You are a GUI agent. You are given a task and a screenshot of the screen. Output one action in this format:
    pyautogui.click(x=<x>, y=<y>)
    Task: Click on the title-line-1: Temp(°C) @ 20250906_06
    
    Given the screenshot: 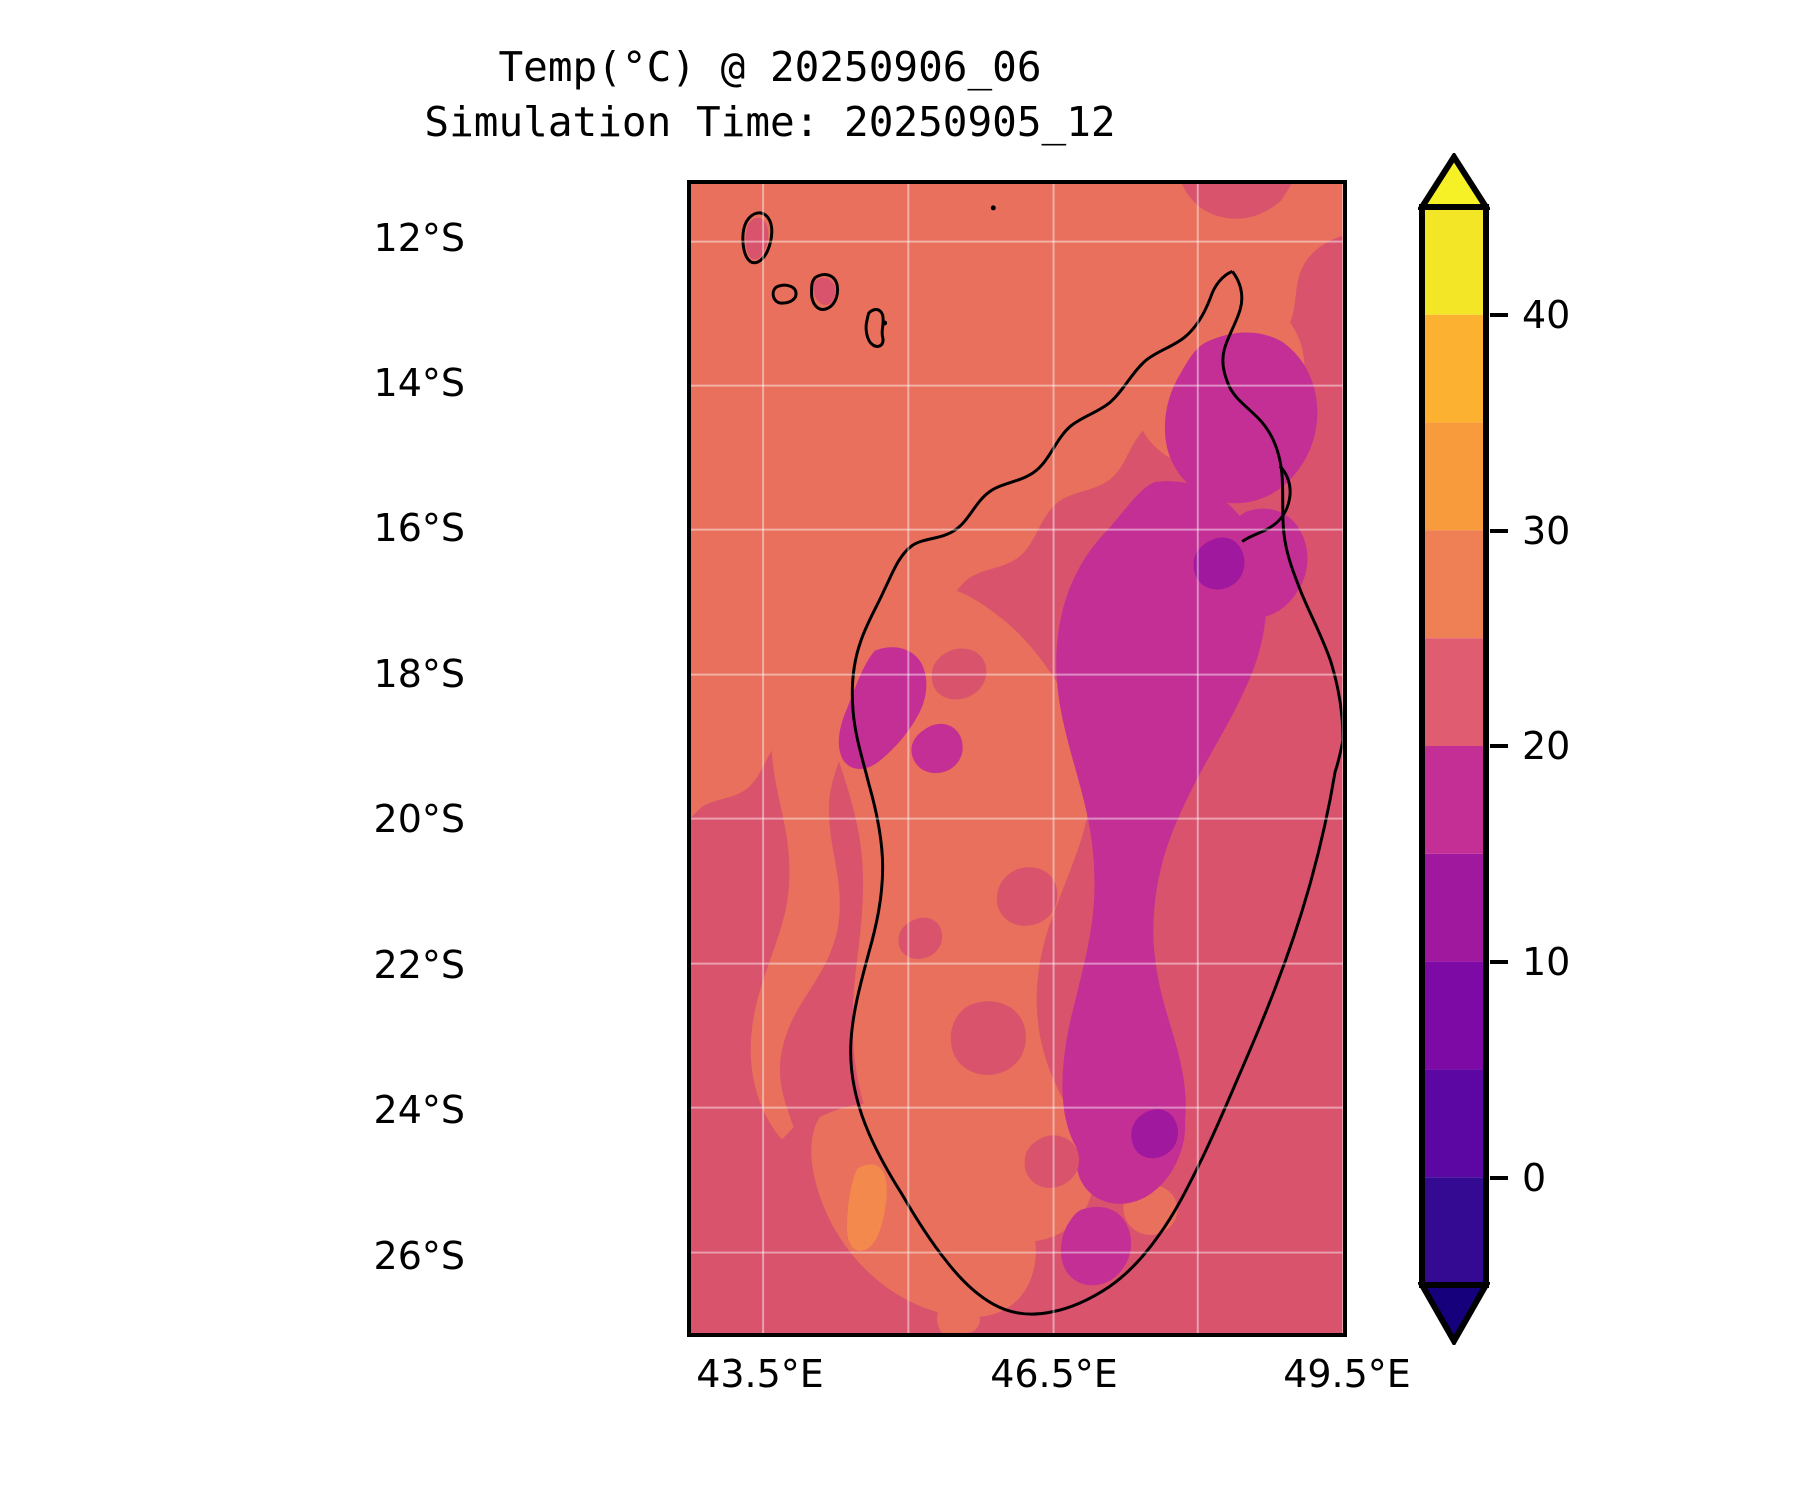 What is the action you would take?
    pyautogui.click(x=770, y=67)
    